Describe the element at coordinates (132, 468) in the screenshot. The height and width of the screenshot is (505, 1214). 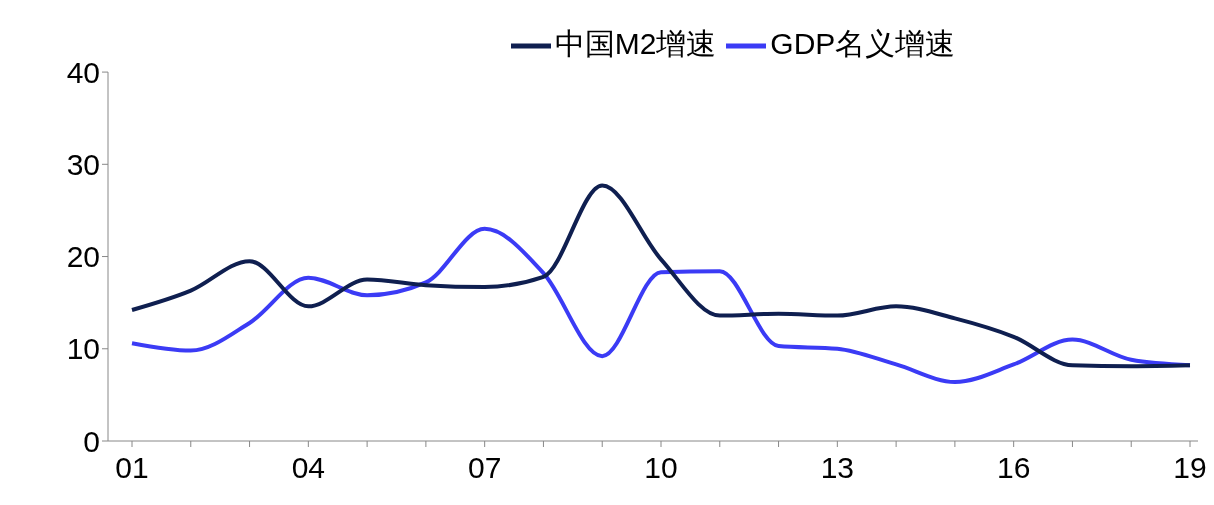
I see `x-tick-label: 01` at that location.